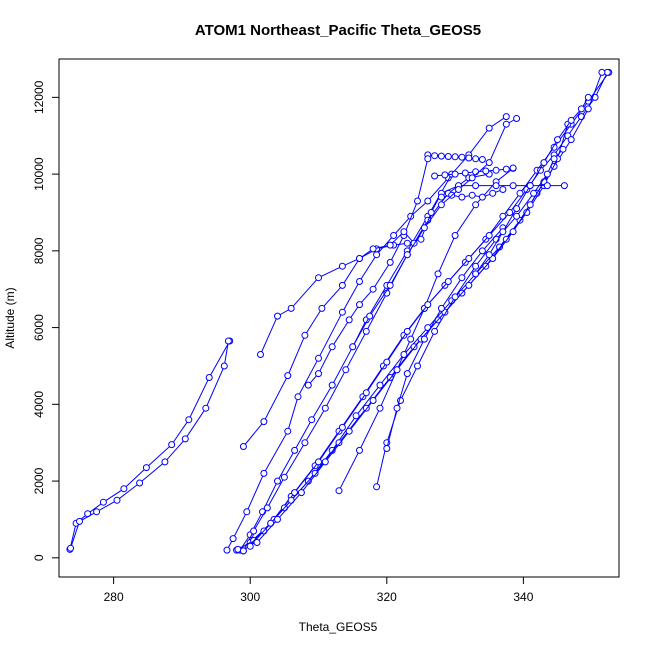  What do you see at coordinates (39, 97) in the screenshot?
I see `y-tick-label: 12000` at bounding box center [39, 97].